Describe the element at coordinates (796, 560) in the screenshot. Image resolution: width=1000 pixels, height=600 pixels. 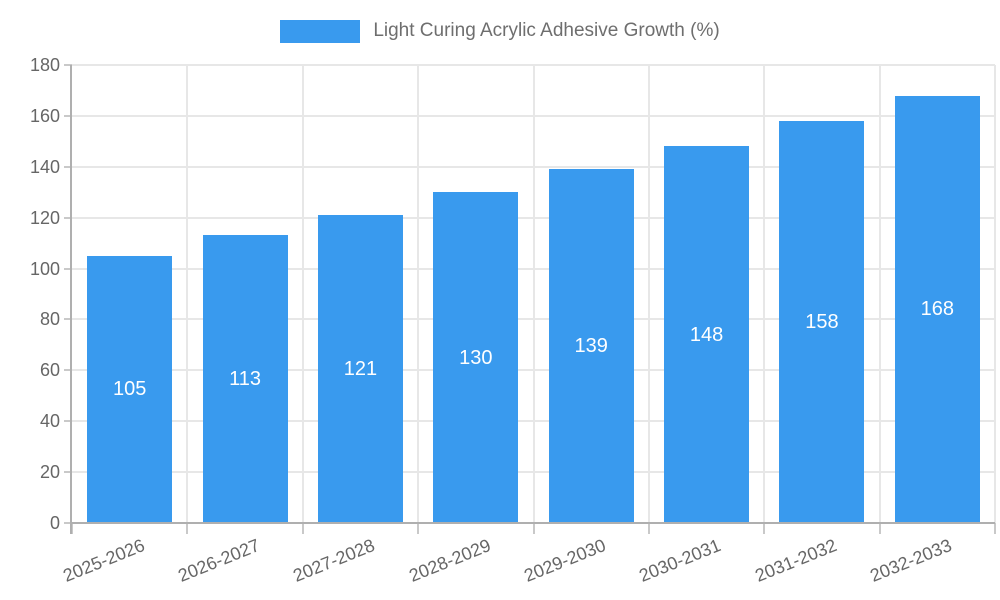
I see `x-tick-label: 2031-2032` at that location.